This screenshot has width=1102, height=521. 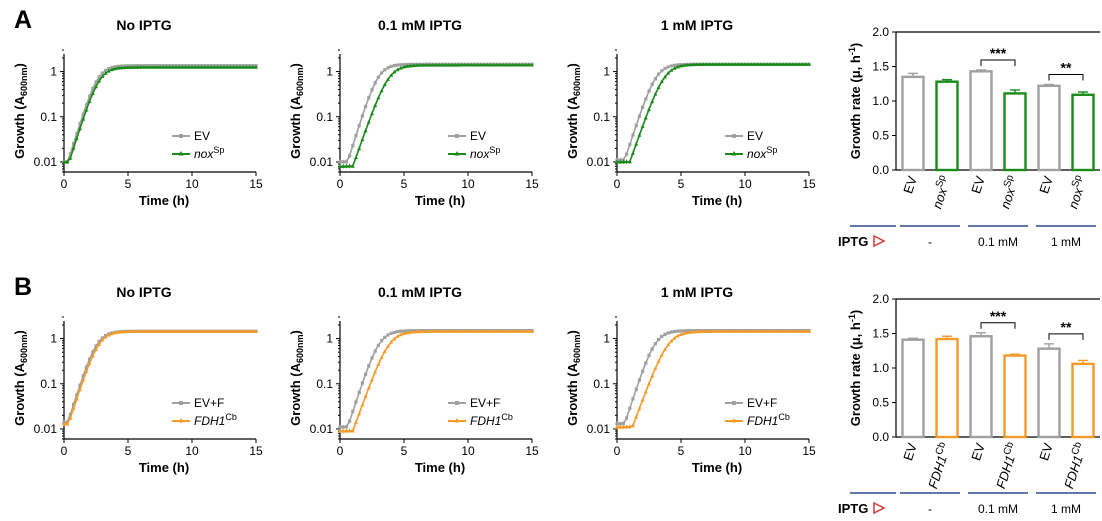 I want to click on bar-label: EV, so click(x=978, y=184).